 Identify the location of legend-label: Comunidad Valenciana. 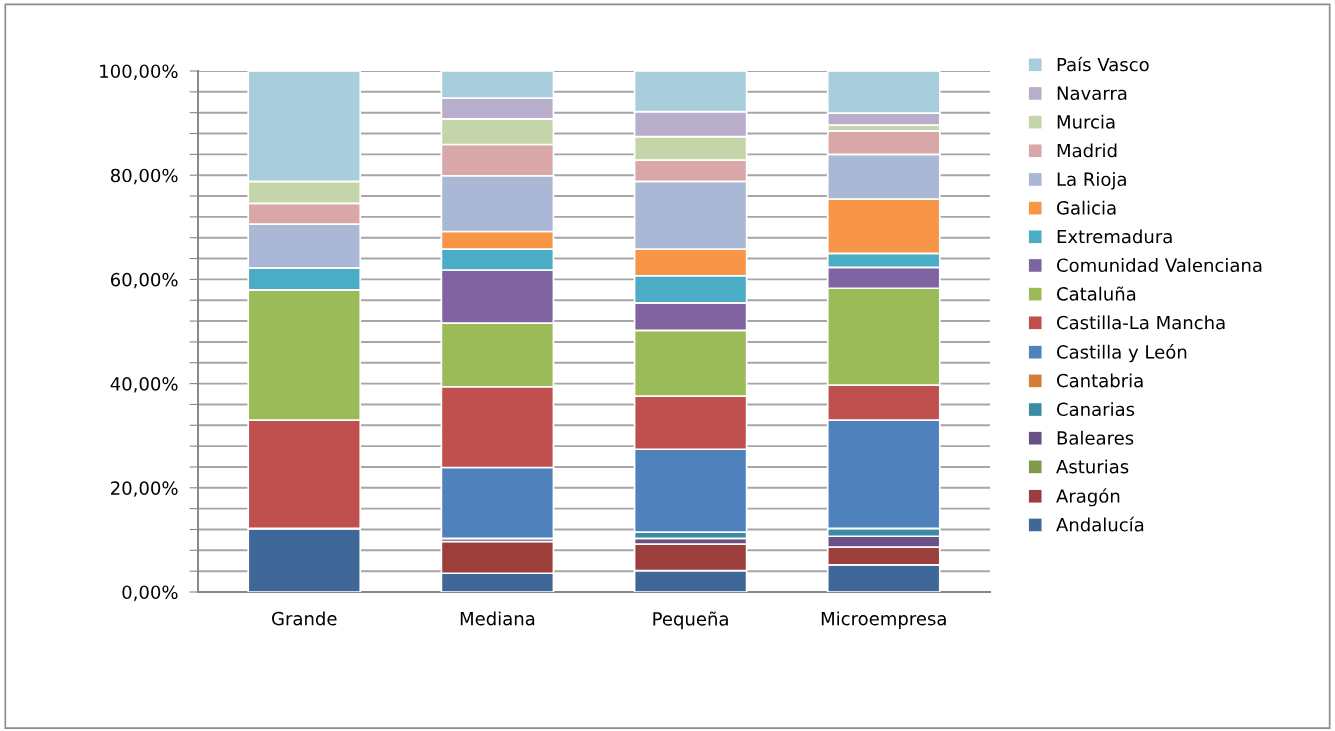
(1159, 265).